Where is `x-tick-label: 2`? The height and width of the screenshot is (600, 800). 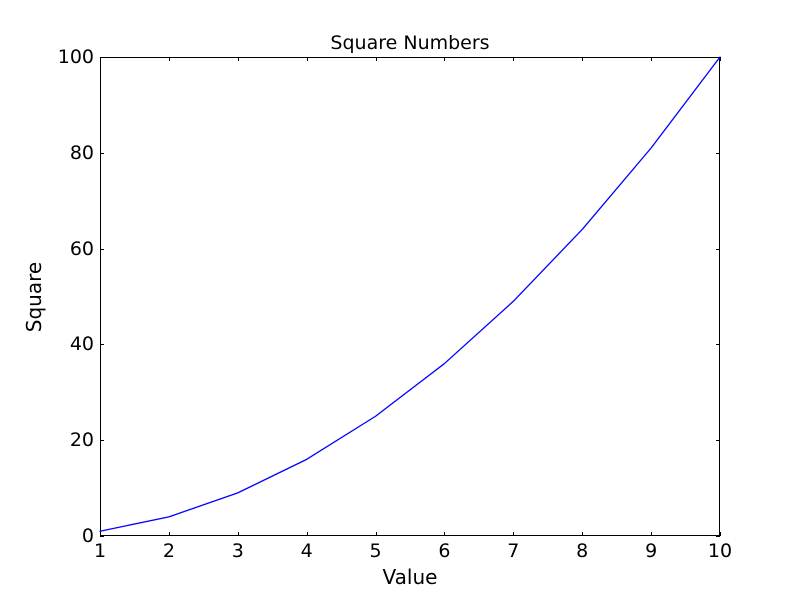 x-tick-label: 2 is located at coordinates (168, 551).